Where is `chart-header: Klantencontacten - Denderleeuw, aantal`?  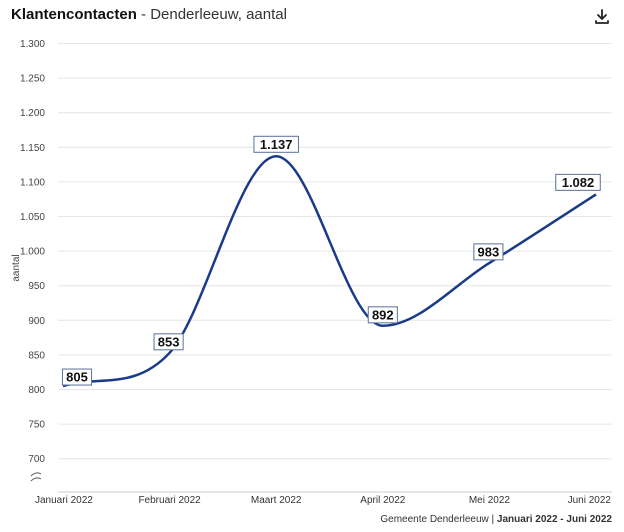
chart-header: Klantencontacten - Denderleeuw, aantal is located at coordinates (311, 17).